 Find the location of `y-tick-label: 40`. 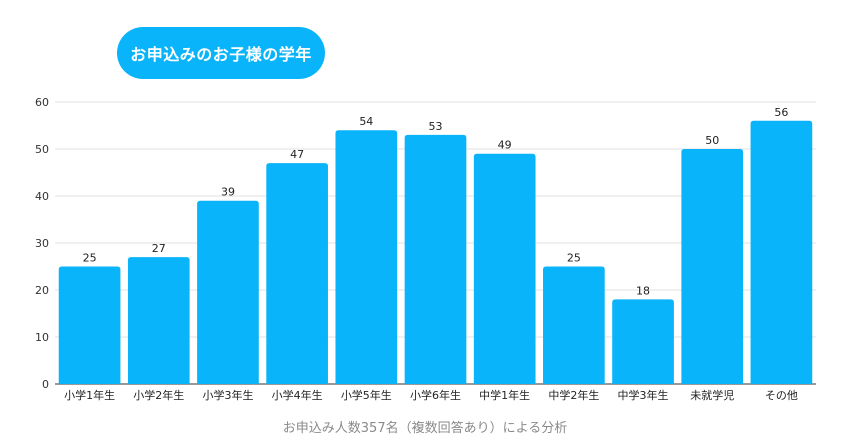

y-tick-label: 40 is located at coordinates (42, 196).